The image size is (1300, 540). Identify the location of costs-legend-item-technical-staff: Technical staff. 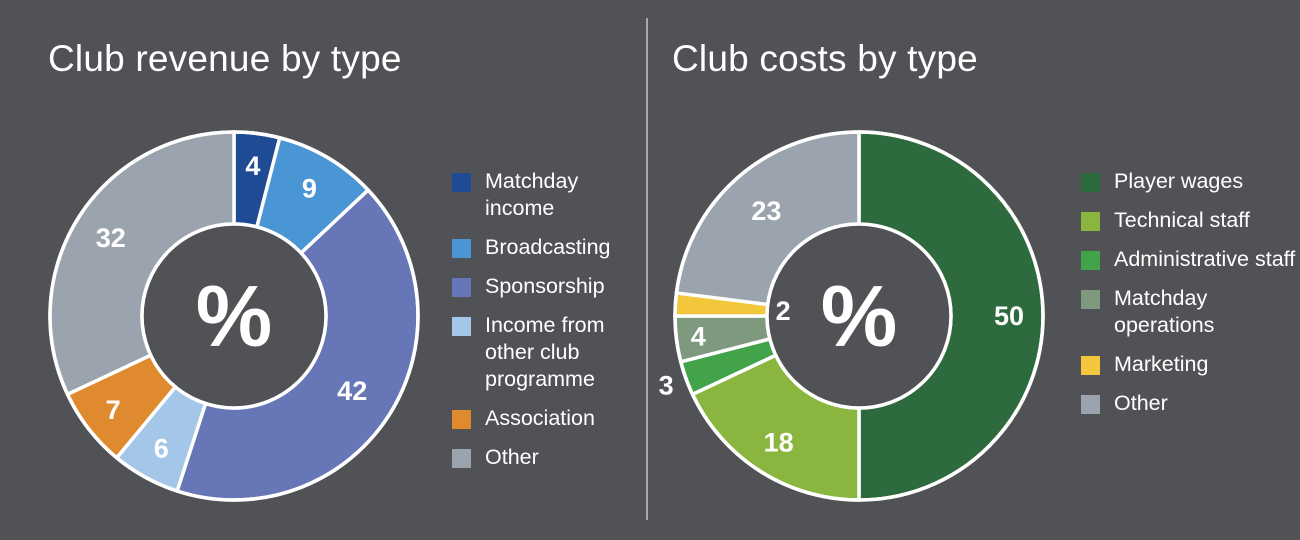
(1188, 220).